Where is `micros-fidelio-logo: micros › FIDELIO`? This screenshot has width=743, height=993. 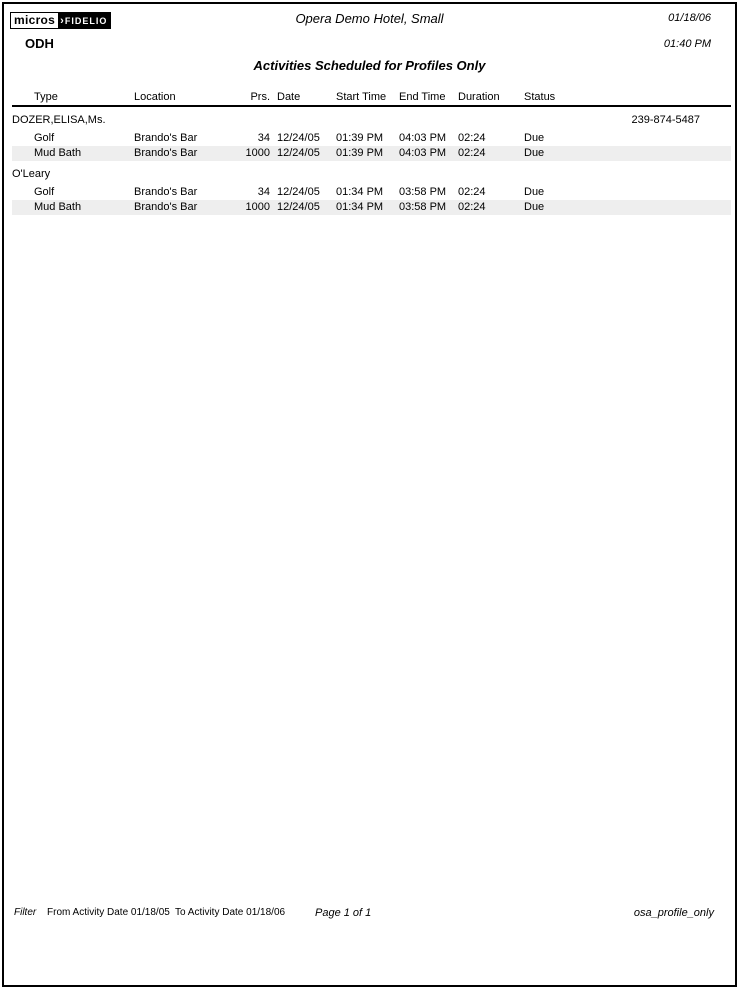 micros-fidelio-logo: micros › FIDELIO is located at coordinates (61, 20).